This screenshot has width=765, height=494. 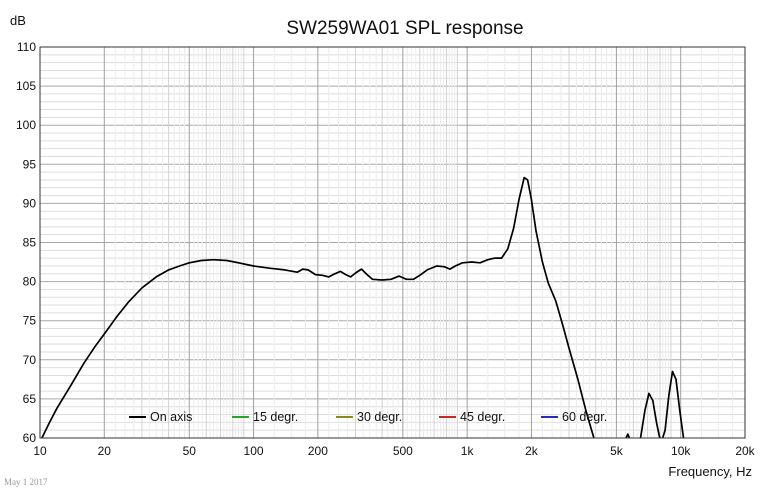 I want to click on x-tick-label: 10k, so click(x=681, y=451).